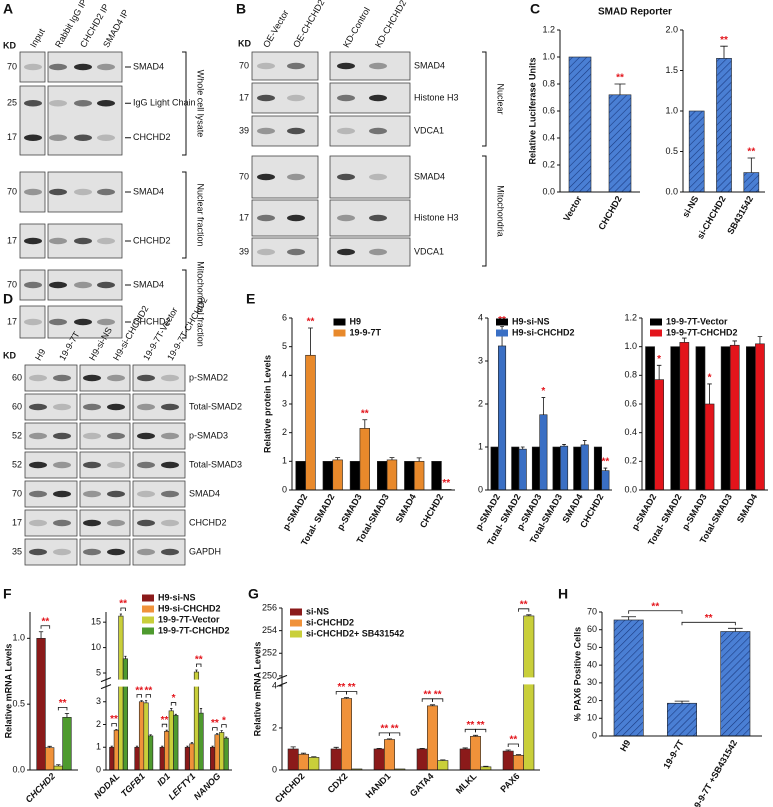 The height and width of the screenshot is (807, 773). I want to click on group-label: Whole cell lysate, so click(201, 104).